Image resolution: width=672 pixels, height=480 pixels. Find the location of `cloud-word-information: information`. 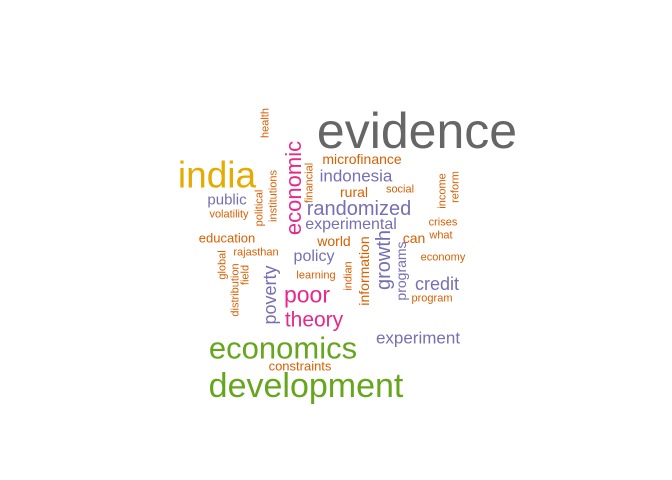

cloud-word-information: information is located at coordinates (364, 271).